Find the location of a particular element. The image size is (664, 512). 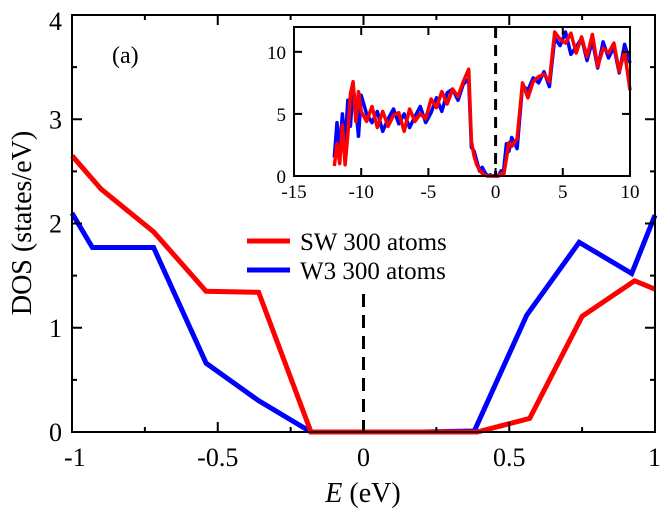

y-tick-label: 3 is located at coordinates (55, 119).